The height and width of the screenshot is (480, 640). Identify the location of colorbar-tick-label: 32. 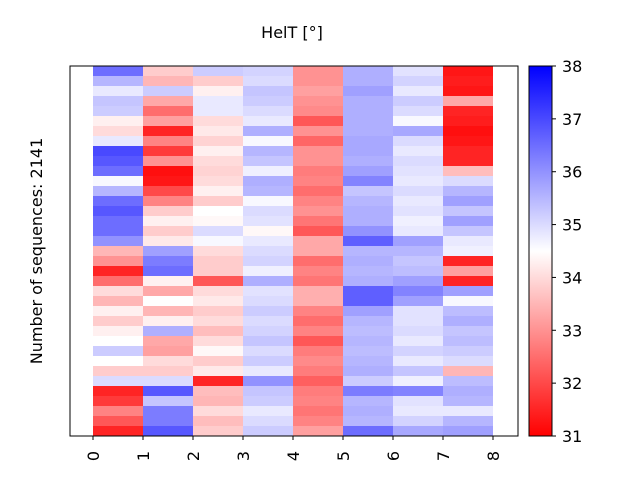
(572, 383).